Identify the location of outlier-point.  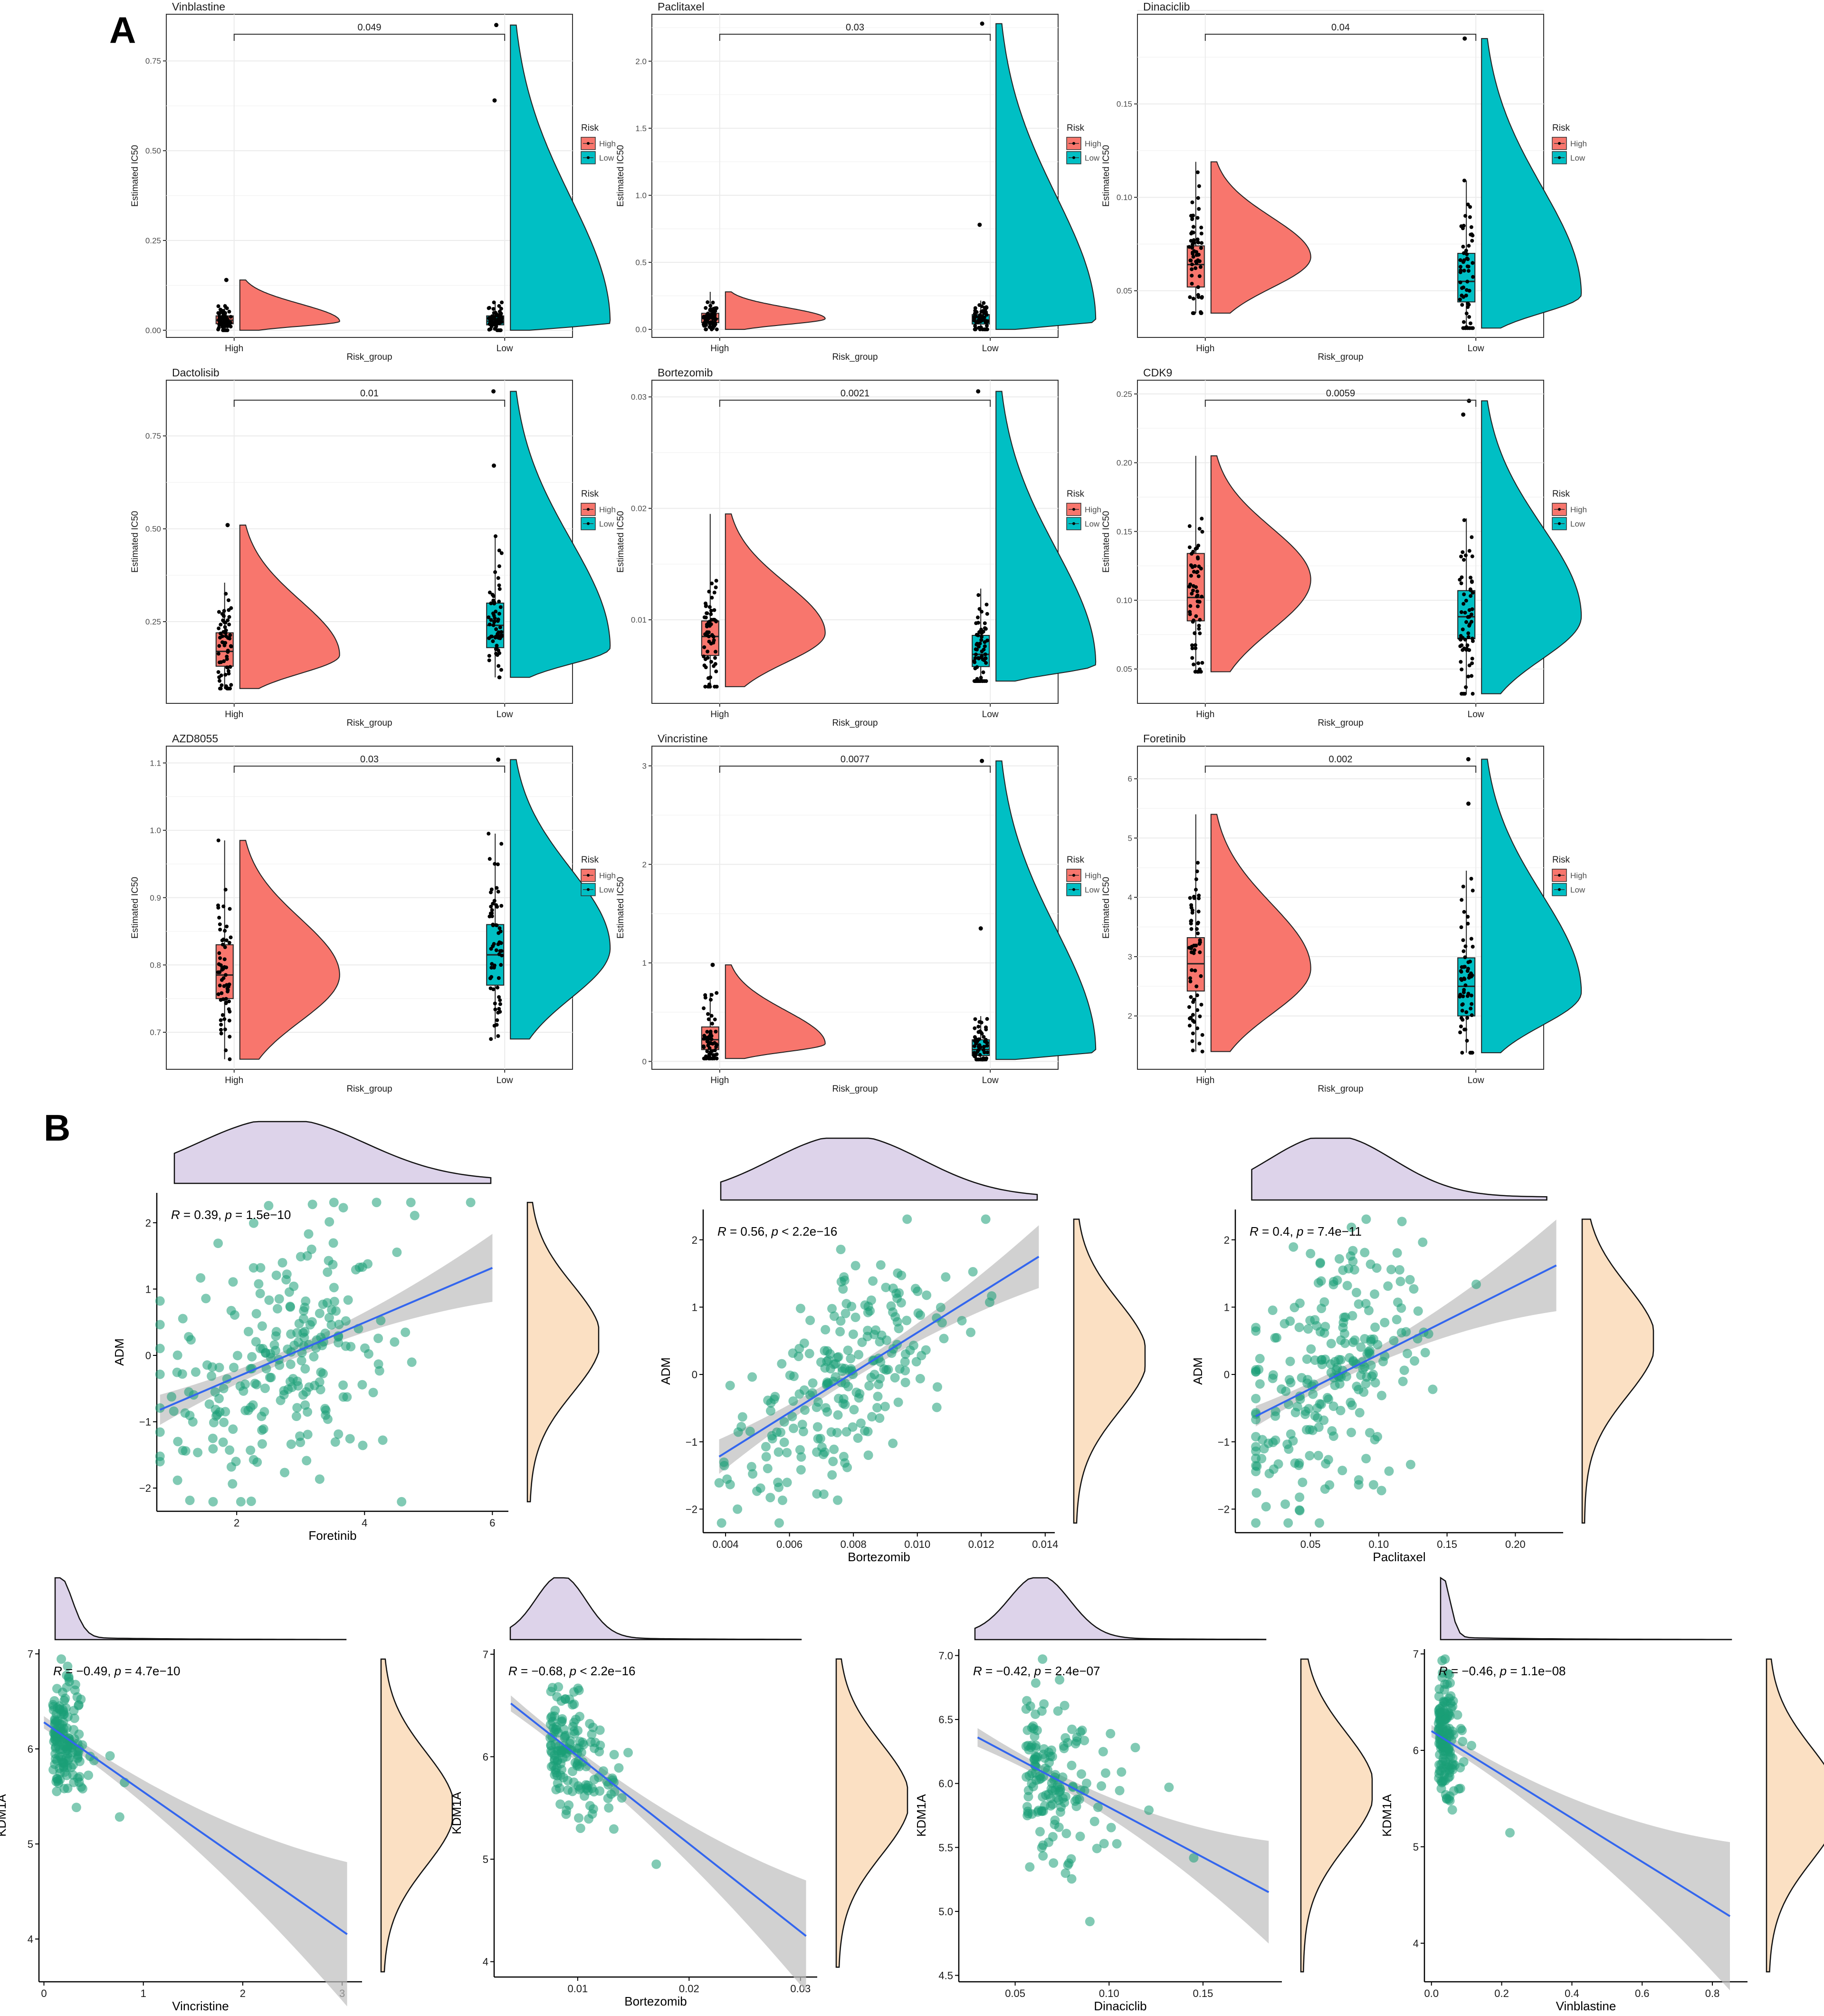
(494, 100).